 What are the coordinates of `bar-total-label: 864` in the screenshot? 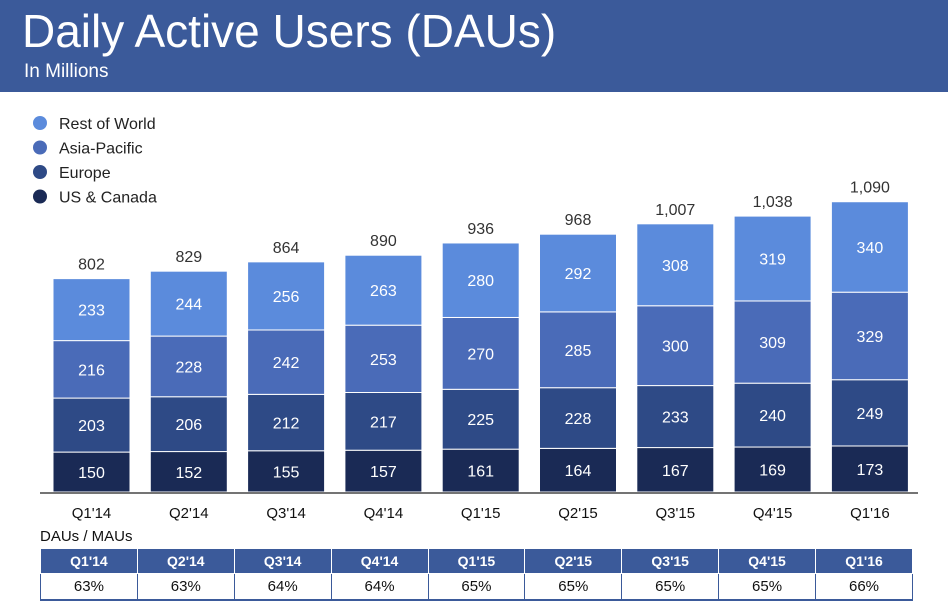 It's located at (286, 248).